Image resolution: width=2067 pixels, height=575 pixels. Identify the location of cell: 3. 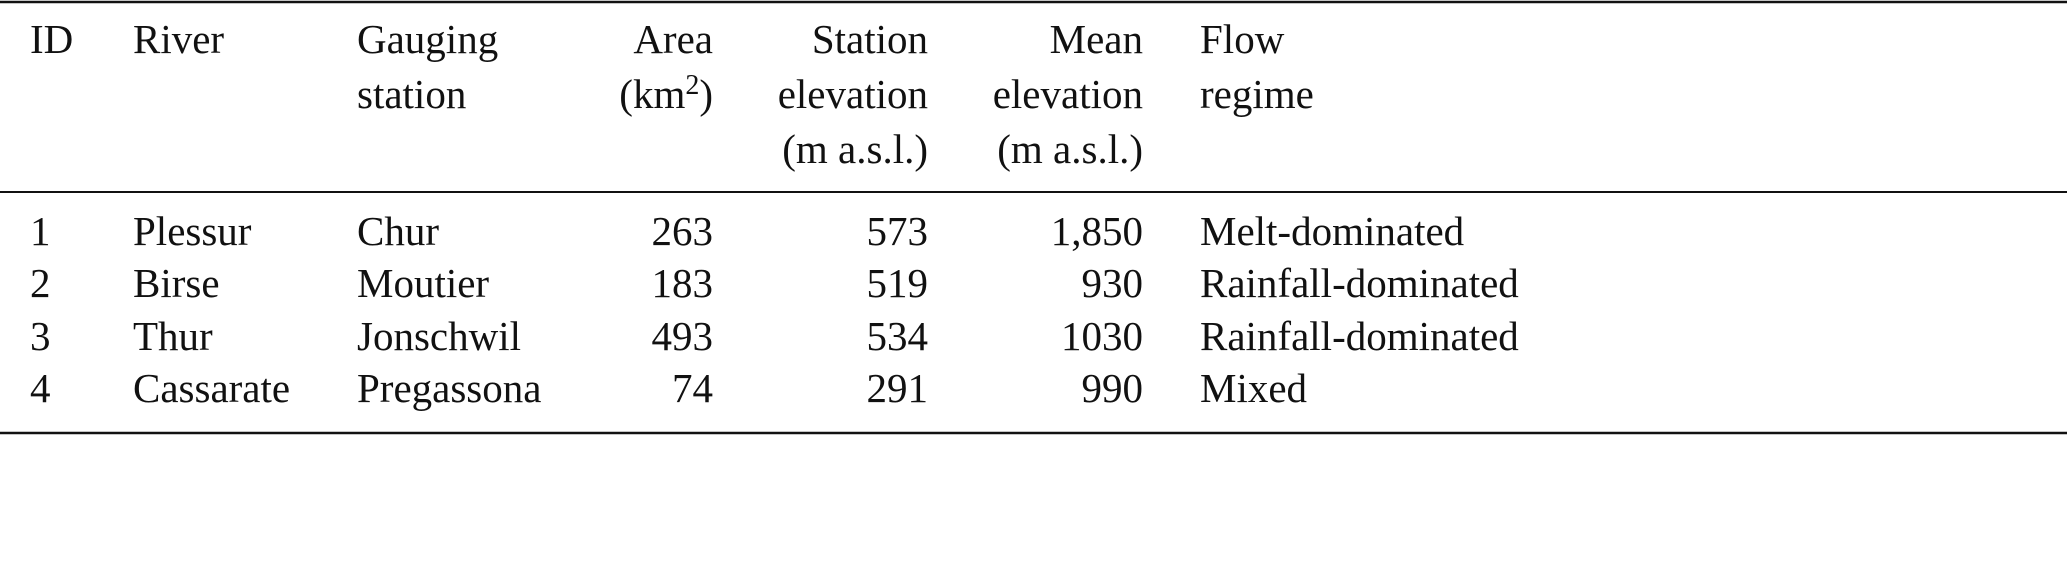
(40, 336).